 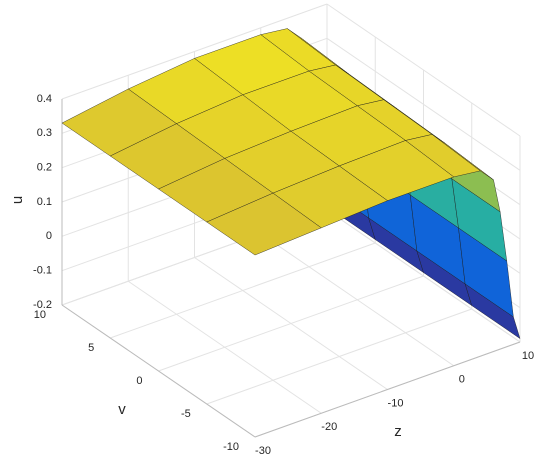 I want to click on z-tick-label: -0.2, so click(x=42, y=305).